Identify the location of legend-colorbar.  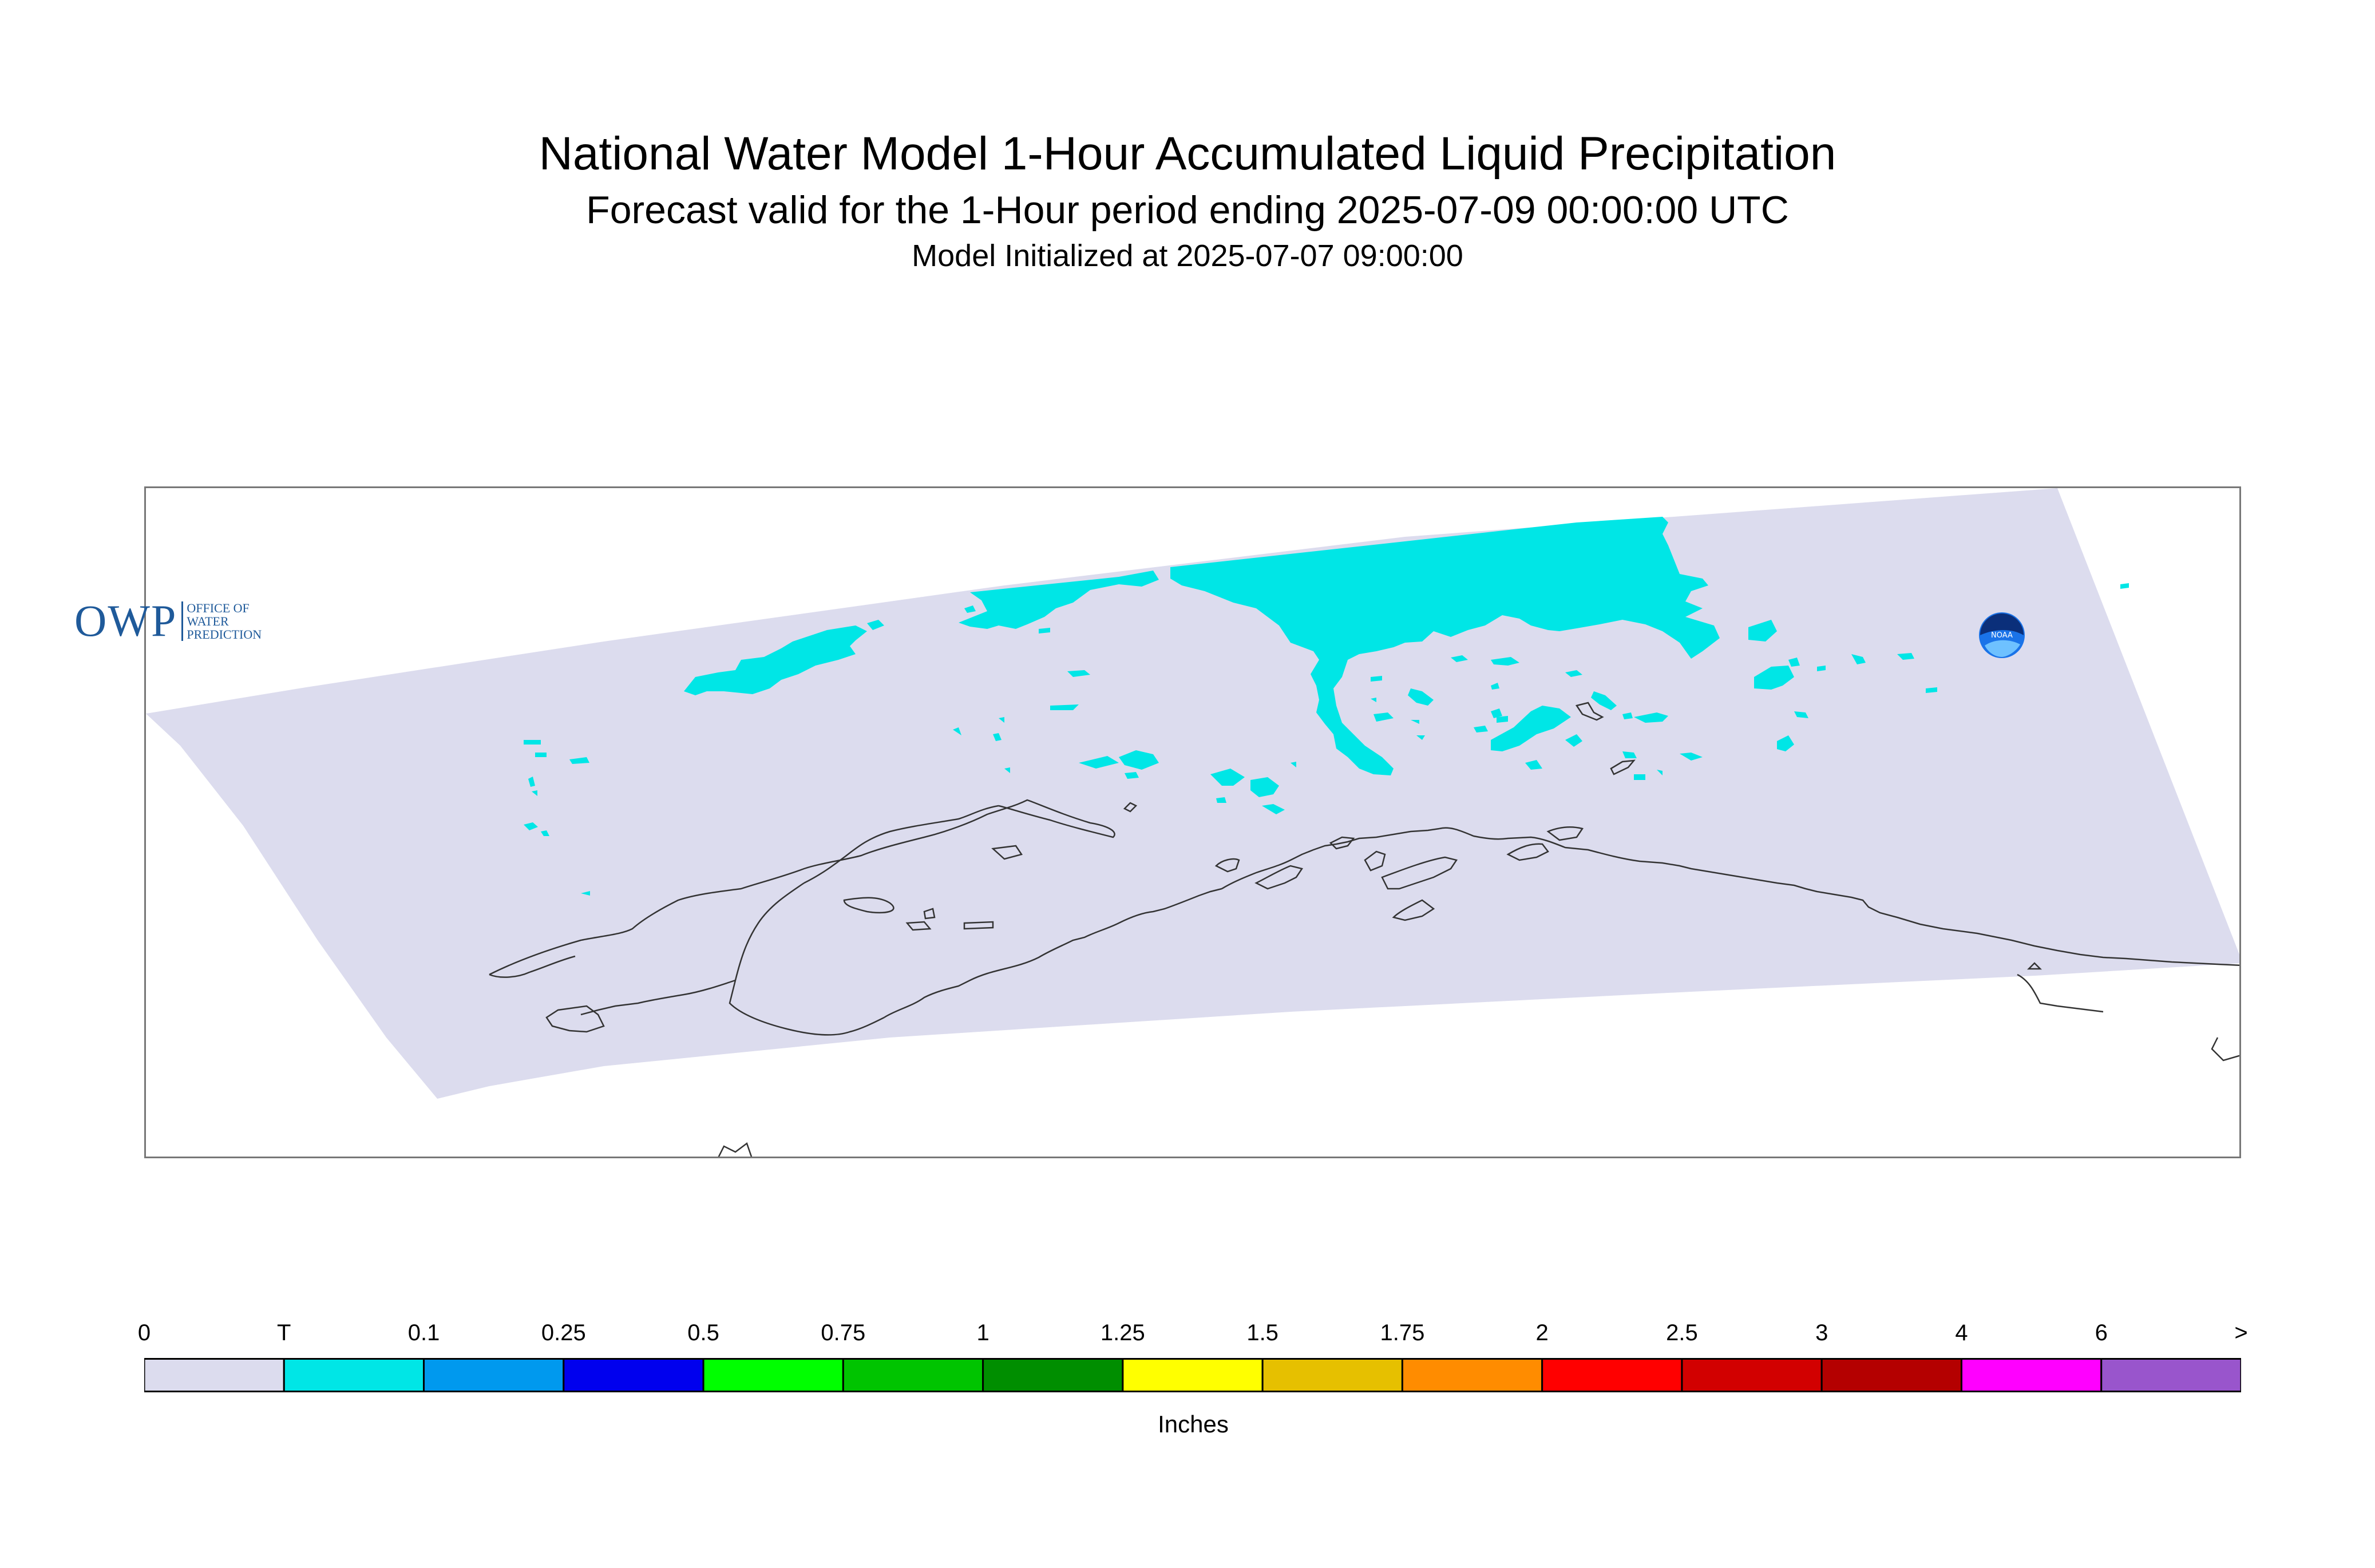
(1193, 1375).